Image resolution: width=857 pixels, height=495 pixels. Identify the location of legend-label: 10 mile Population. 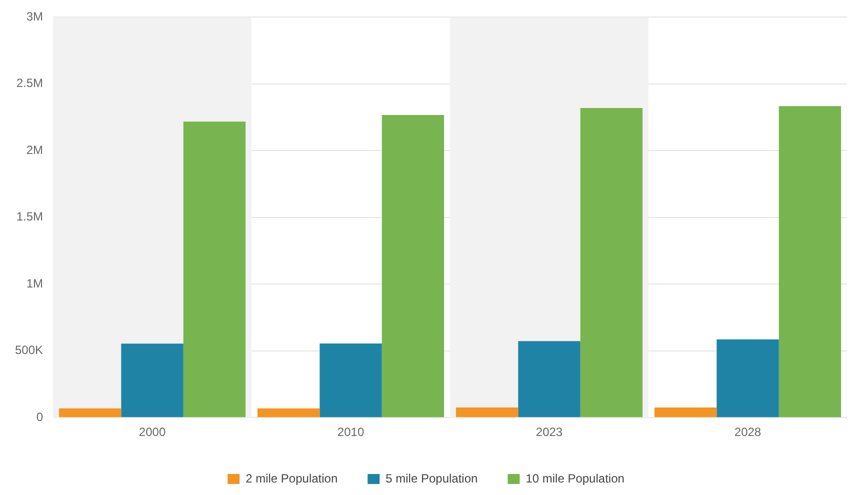
(575, 478).